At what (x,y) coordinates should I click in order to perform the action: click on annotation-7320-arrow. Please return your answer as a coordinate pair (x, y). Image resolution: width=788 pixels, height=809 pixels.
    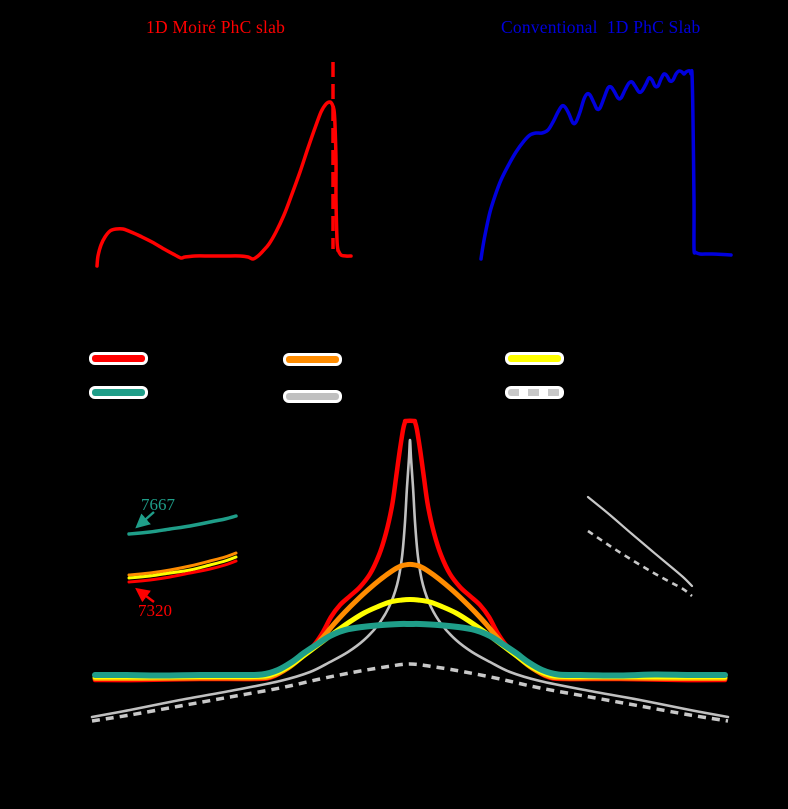
    Looking at the image, I should click on (145, 595).